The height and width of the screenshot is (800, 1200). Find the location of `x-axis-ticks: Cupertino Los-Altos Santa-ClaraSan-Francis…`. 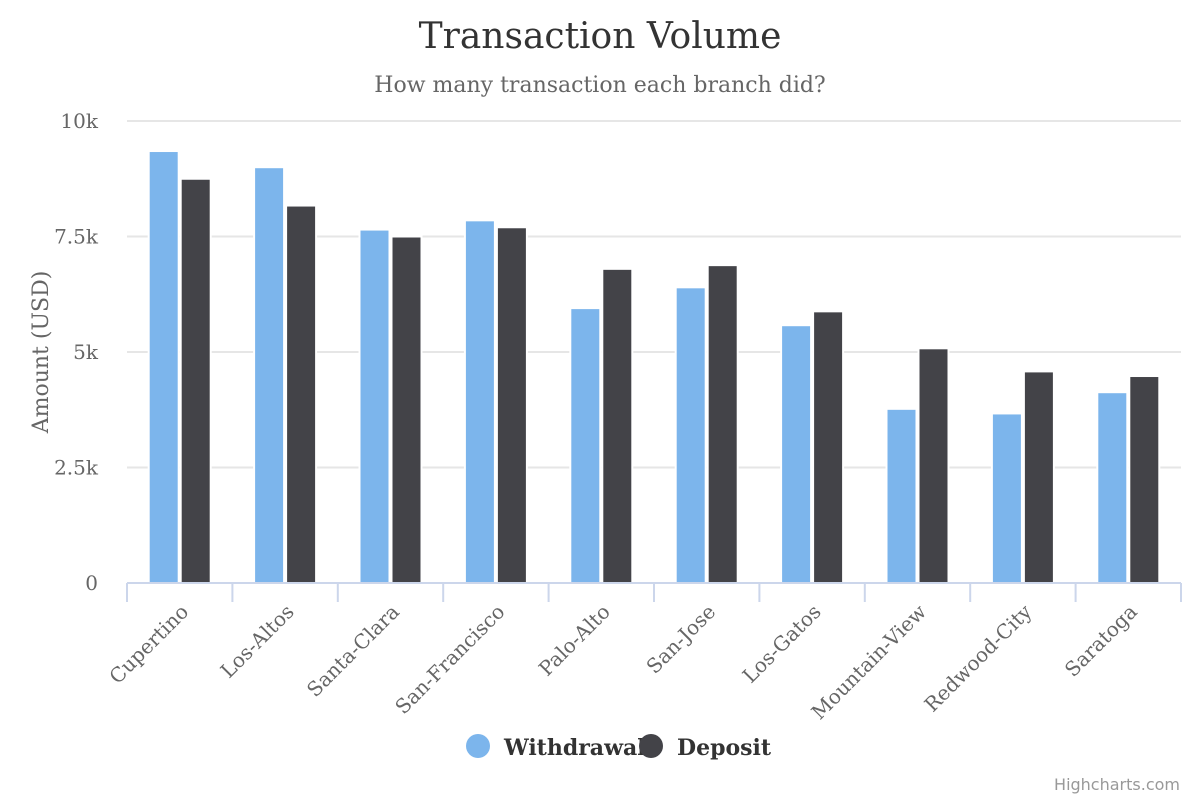

x-axis-ticks: Cupertino Los-Altos Santa-ClaraSan-Francis… is located at coordinates (623, 661).